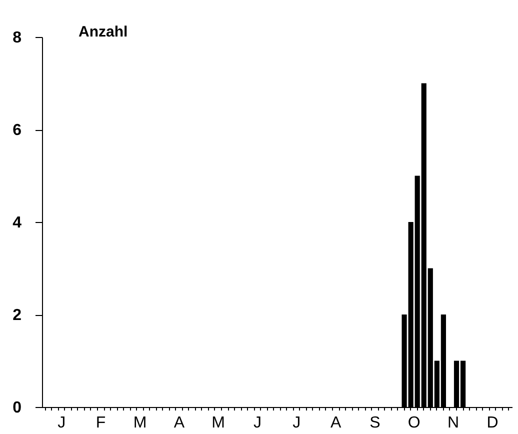 This screenshot has width=518, height=434. What do you see at coordinates (101, 423) in the screenshot?
I see `x-tick-label: F` at bounding box center [101, 423].